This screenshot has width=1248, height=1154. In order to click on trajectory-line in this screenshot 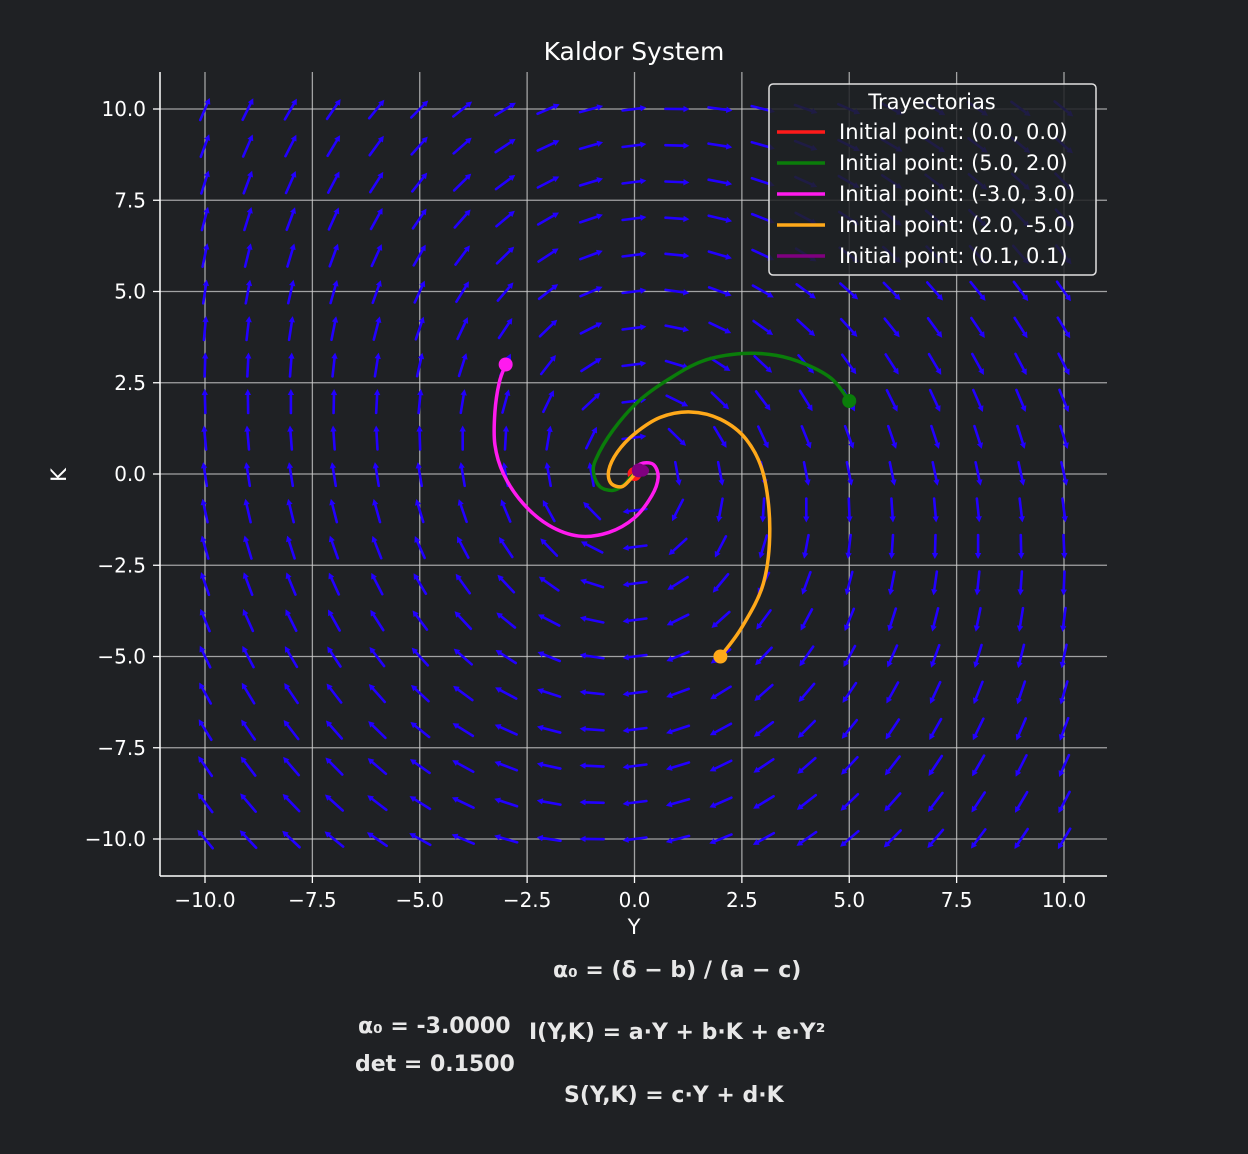, I will do `click(576, 450)`.